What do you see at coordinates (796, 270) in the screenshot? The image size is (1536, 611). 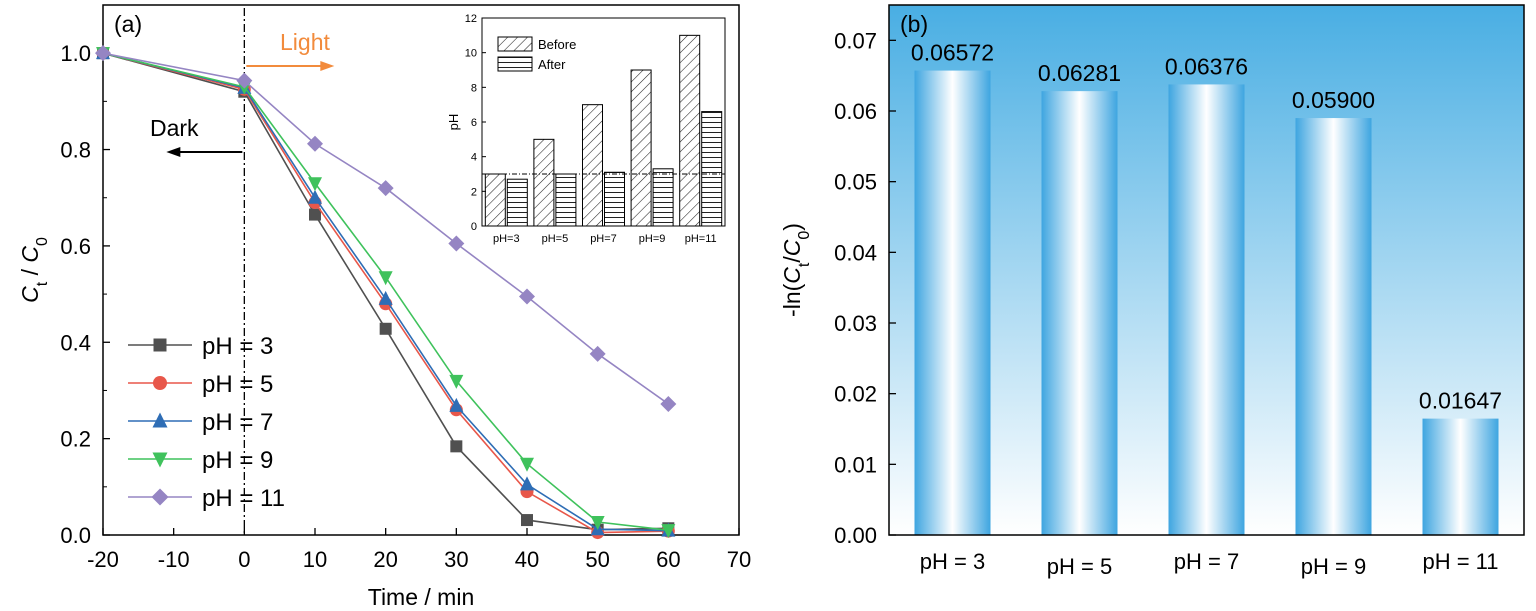 I see `y-axis-label-b: -ln(Ct/C0)` at bounding box center [796, 270].